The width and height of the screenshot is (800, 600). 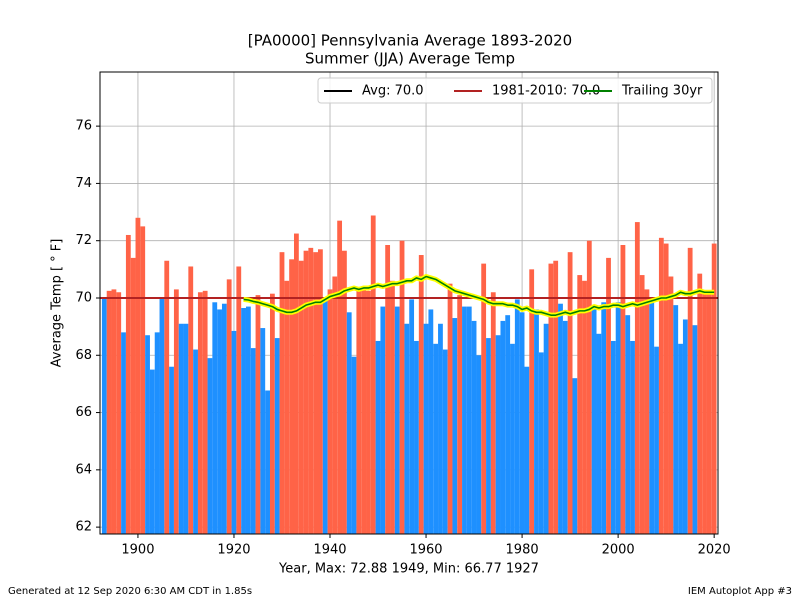 I want to click on y-tick-label: 62, so click(x=83, y=527).